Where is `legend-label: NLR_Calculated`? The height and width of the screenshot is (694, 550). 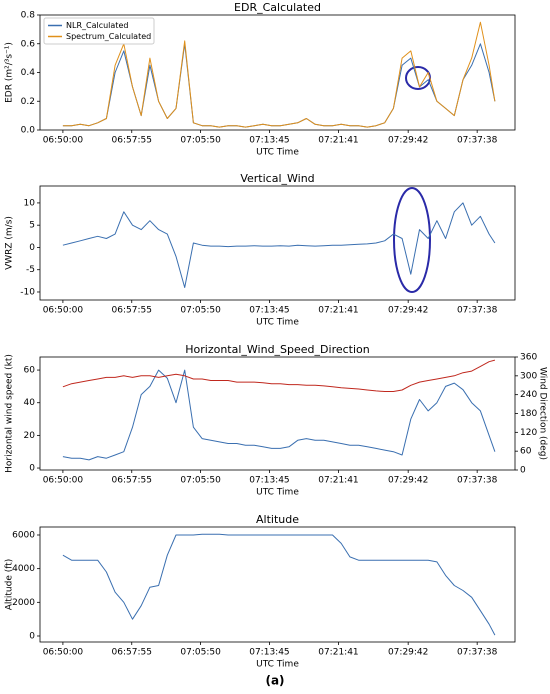
legend-label: NLR_Calculated is located at coordinates (97, 25).